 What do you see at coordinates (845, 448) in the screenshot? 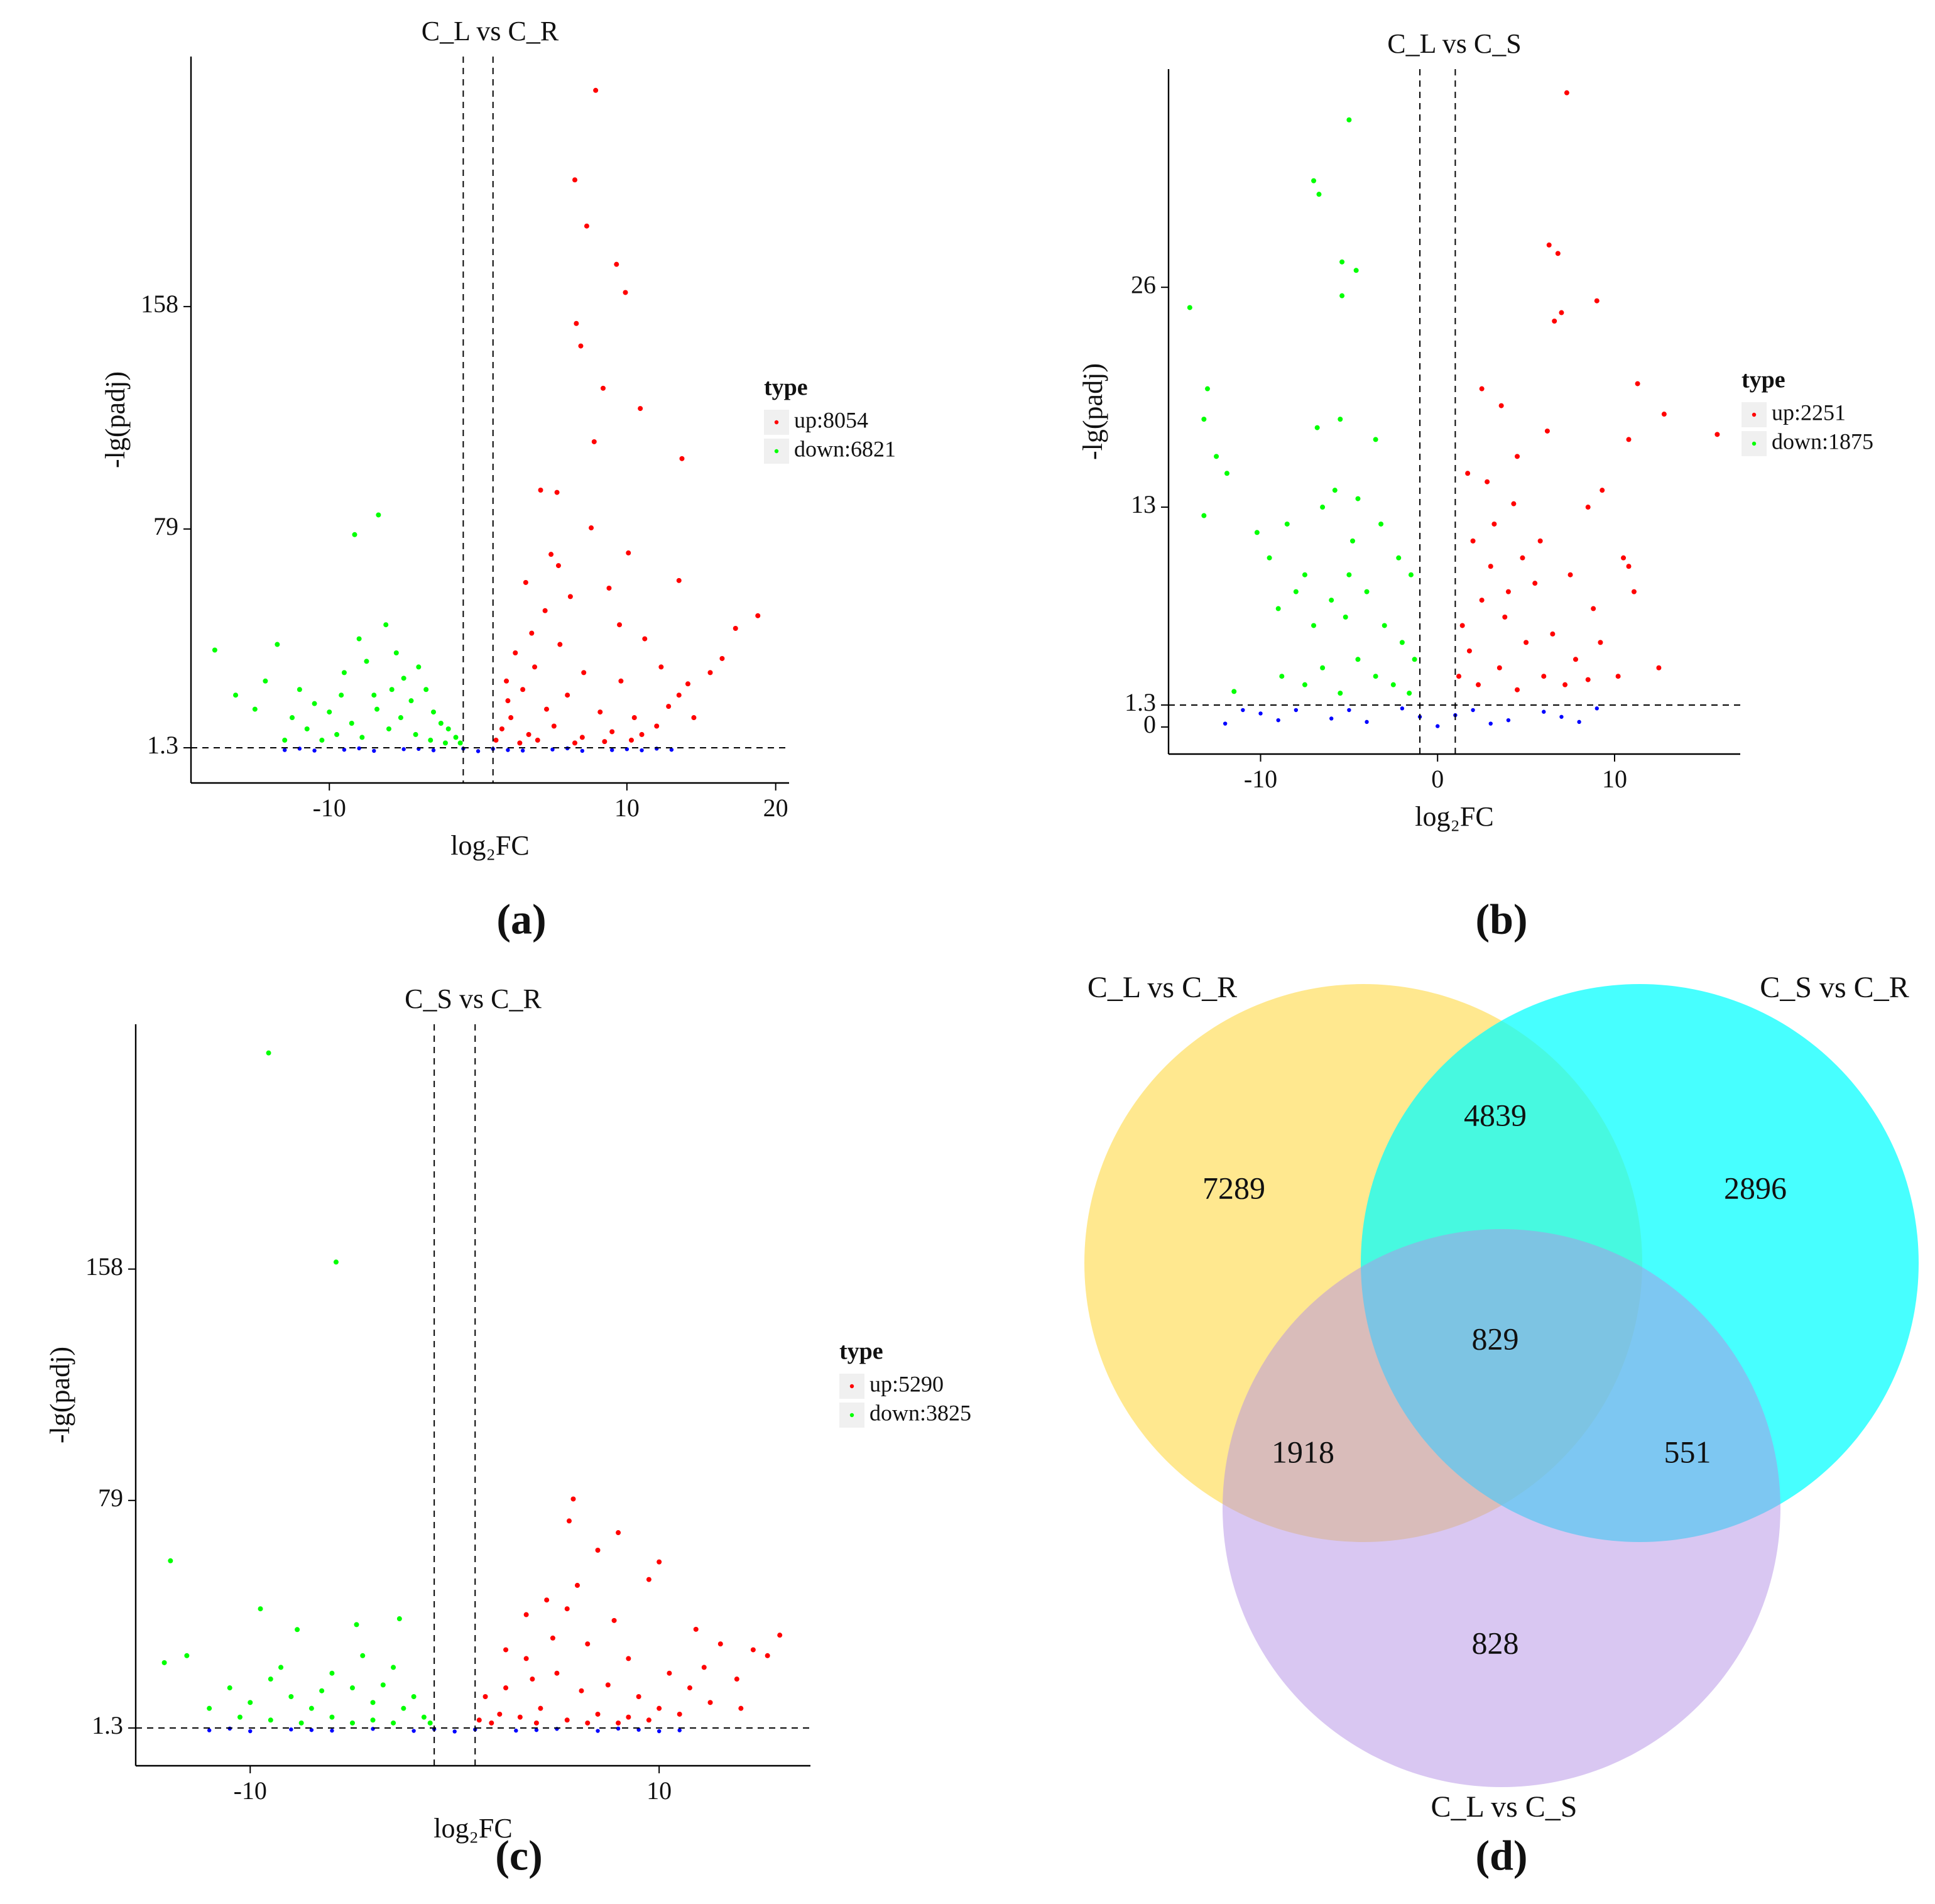
I see `legend-label: down:6821` at bounding box center [845, 448].